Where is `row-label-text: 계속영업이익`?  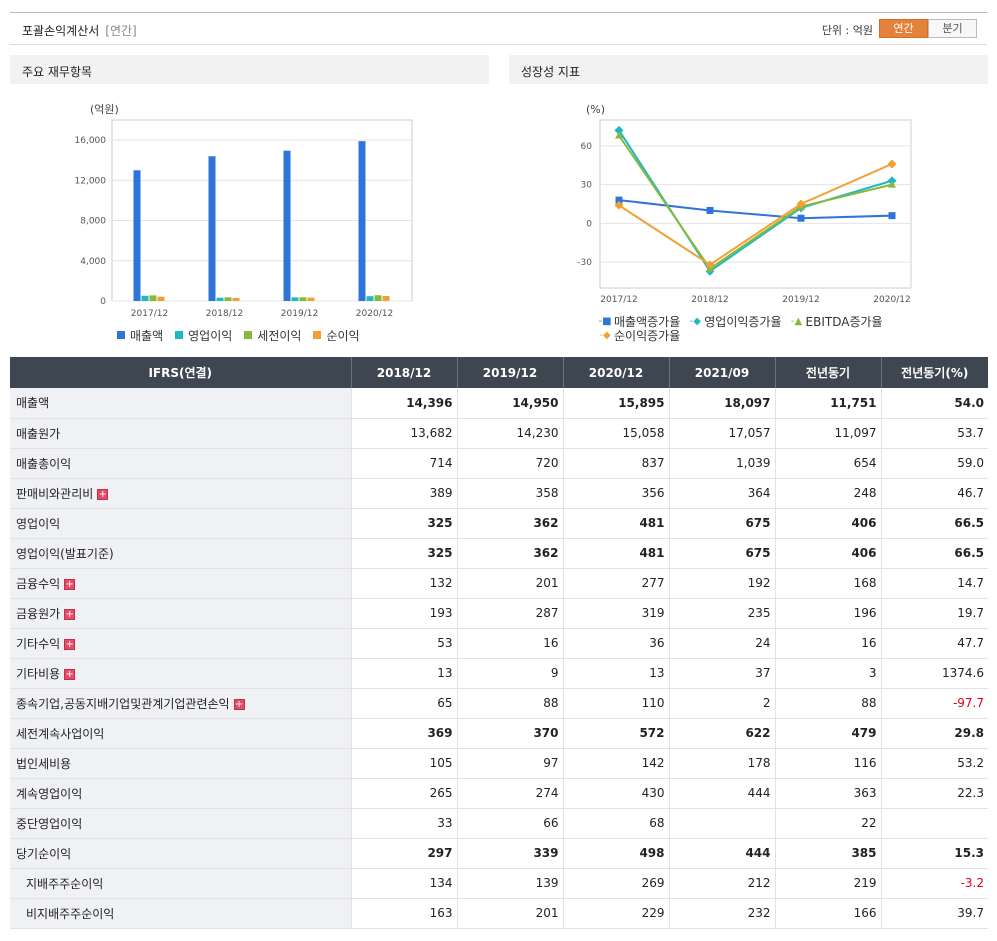 row-label-text: 계속영업이익 is located at coordinates (49, 793).